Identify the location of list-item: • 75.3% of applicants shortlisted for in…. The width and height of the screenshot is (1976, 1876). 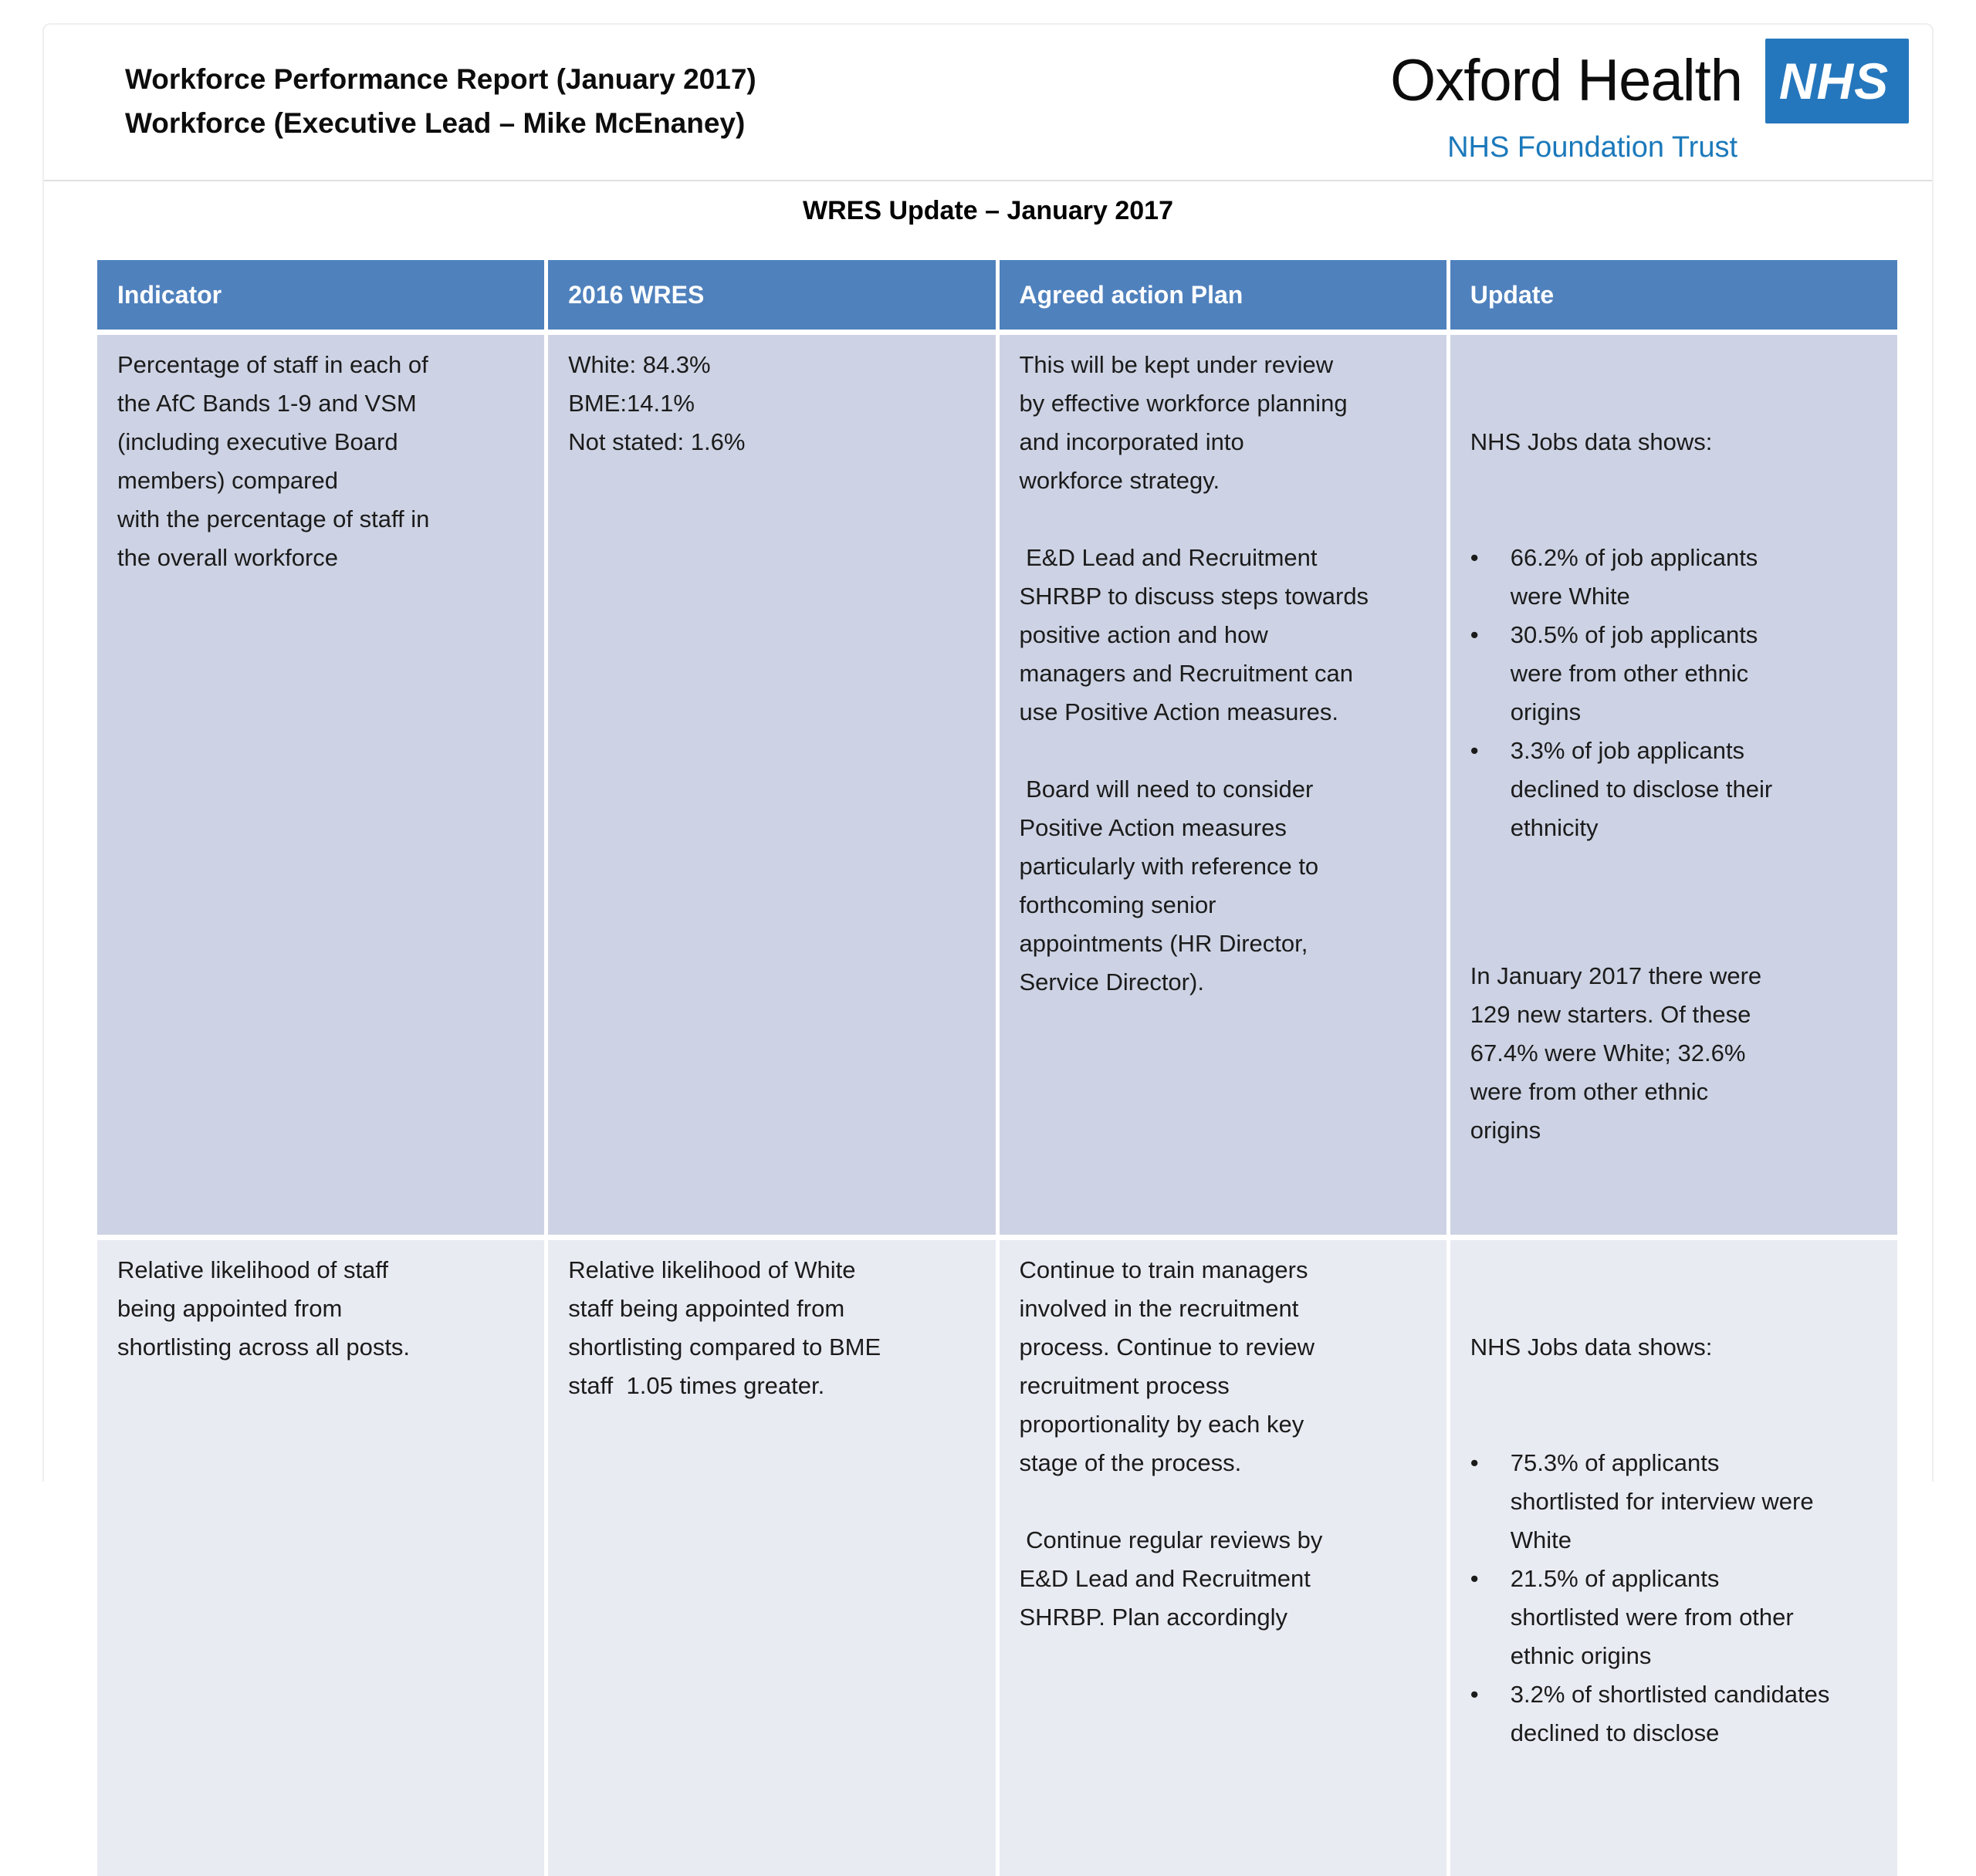
(1676, 1502).